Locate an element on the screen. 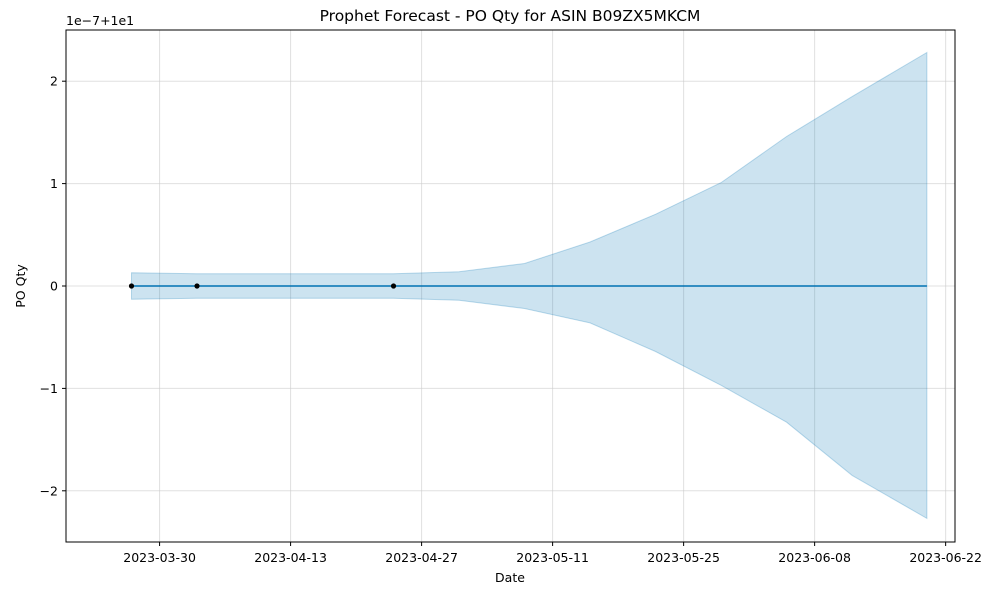 The image size is (1000, 600). y-tick-label: 1 is located at coordinates (54, 183).